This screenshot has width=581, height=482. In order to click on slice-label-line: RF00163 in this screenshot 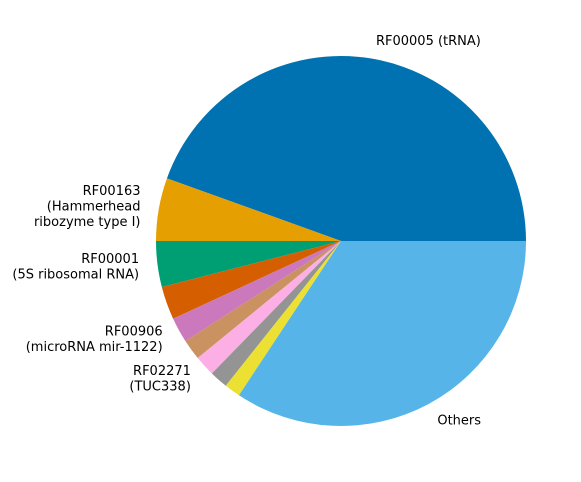, I will do `click(112, 191)`.